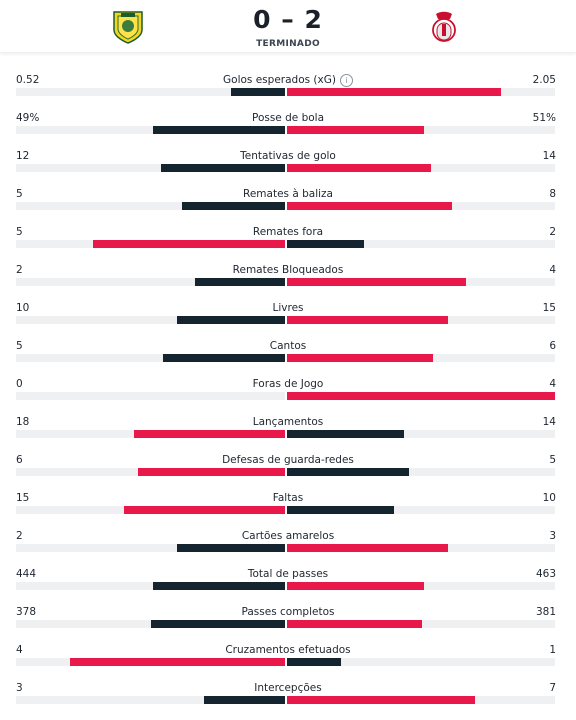 The height and width of the screenshot is (720, 576). What do you see at coordinates (288, 44) in the screenshot?
I see `match-status: TERMINADO` at bounding box center [288, 44].